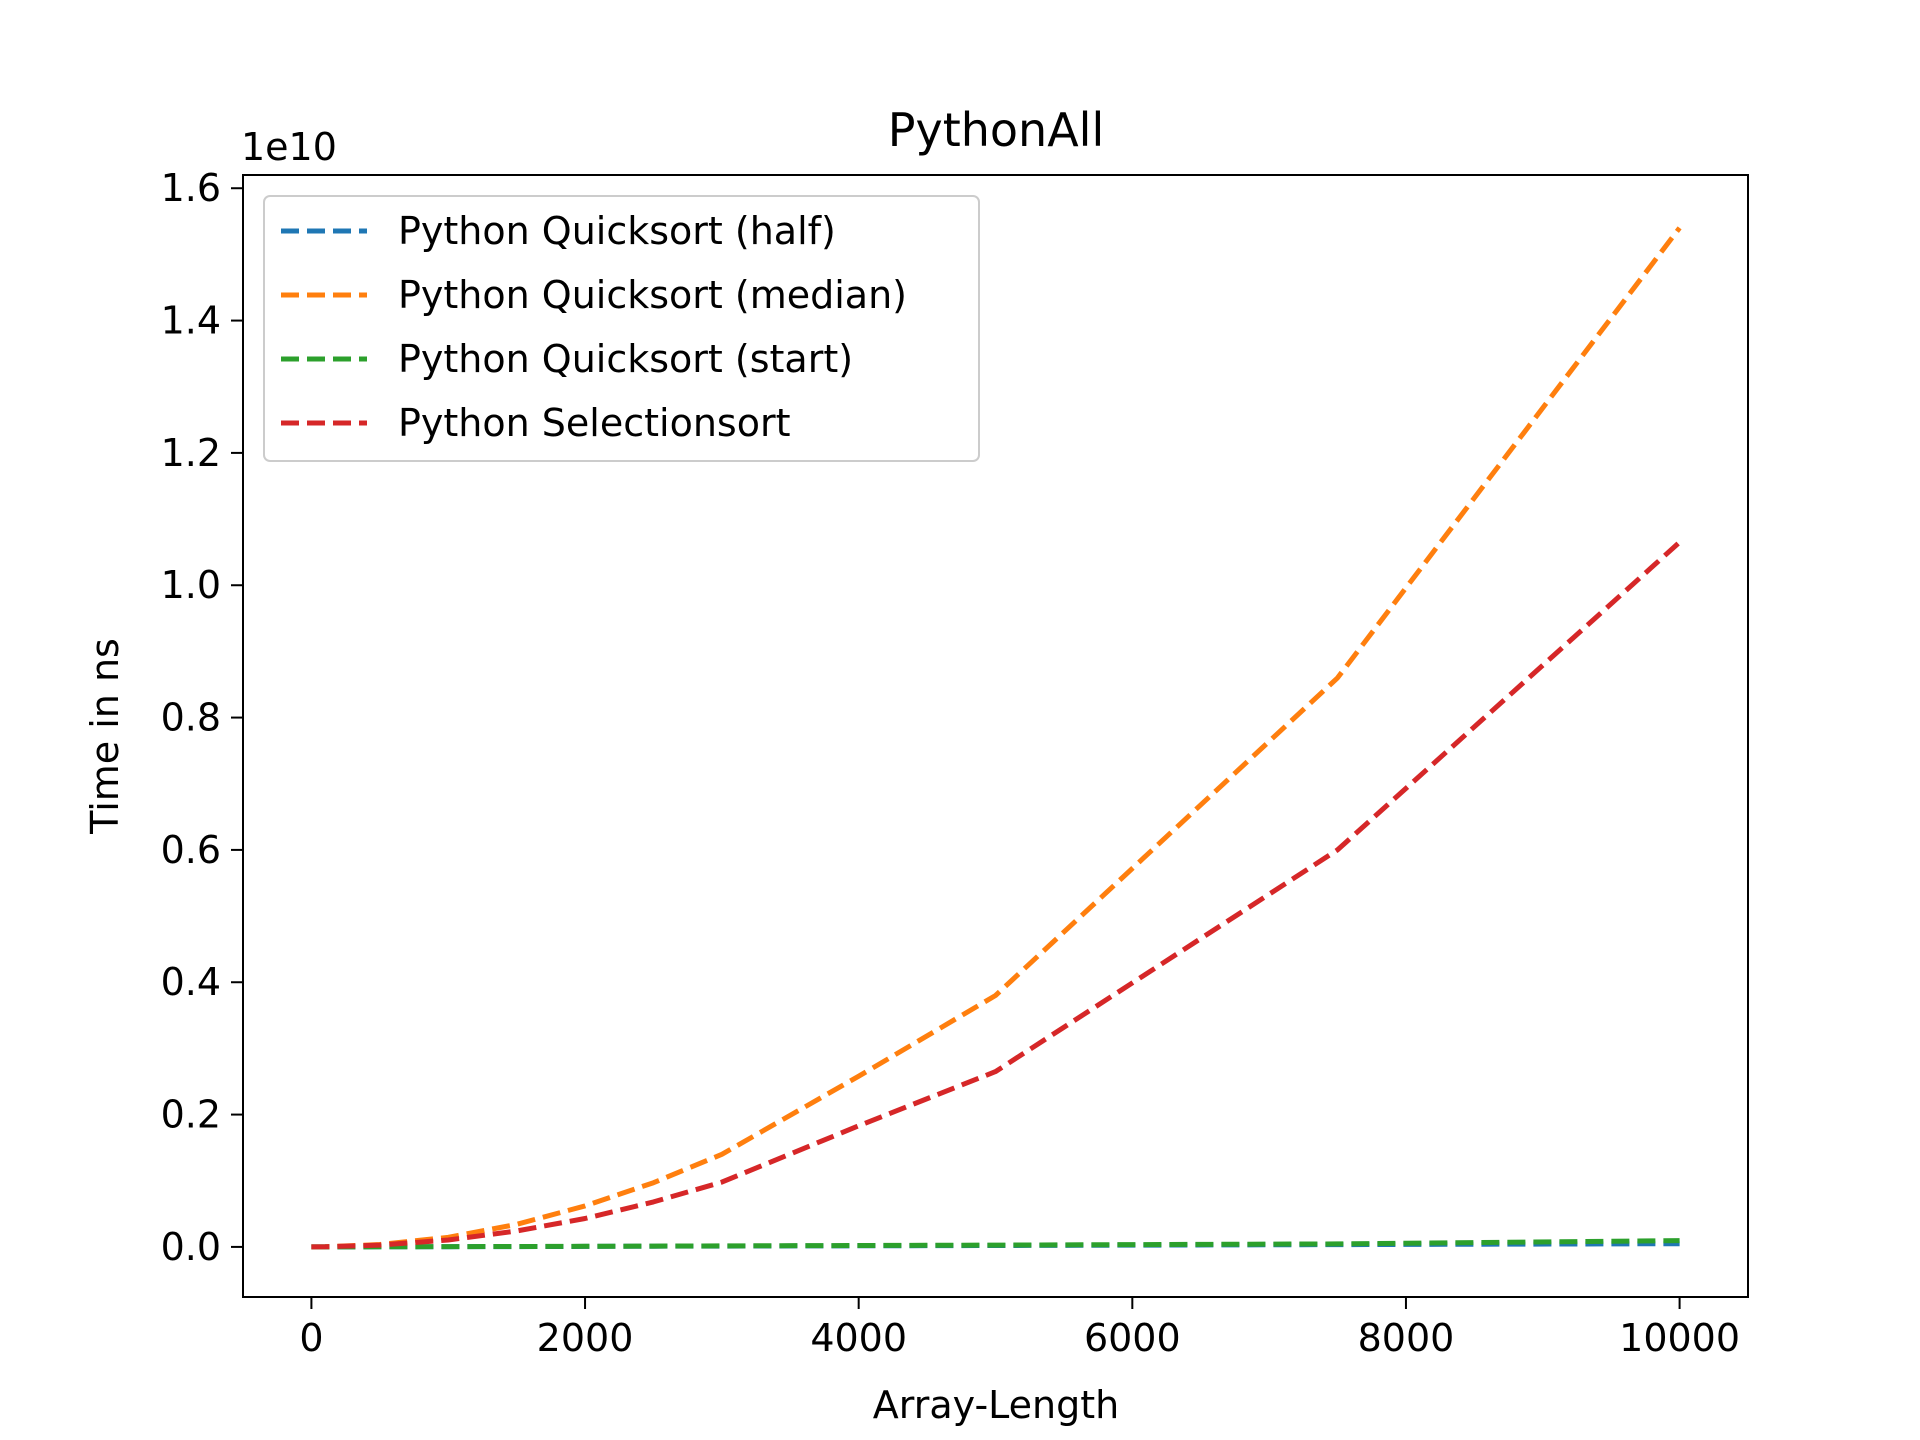 This screenshot has height=1440, width=1920. I want to click on legend-box, so click(621, 328).